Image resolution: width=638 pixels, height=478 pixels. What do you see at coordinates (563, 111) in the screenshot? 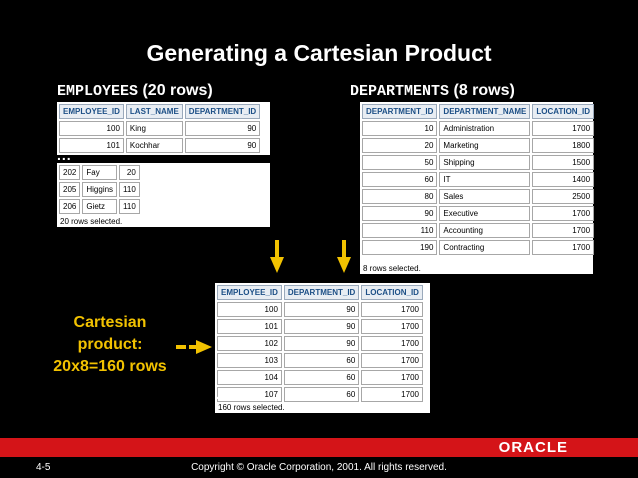
I see `departments-column-header: LOCATION_ID` at bounding box center [563, 111].